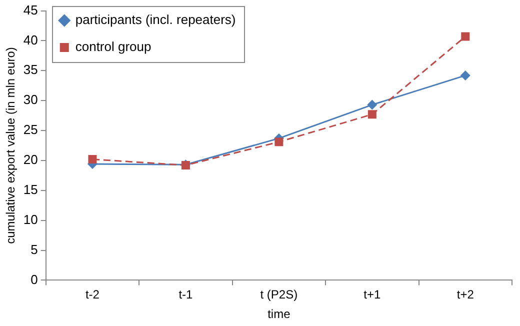 This screenshot has width=520, height=326. I want to click on y-tick-label: 0, so click(34, 279).